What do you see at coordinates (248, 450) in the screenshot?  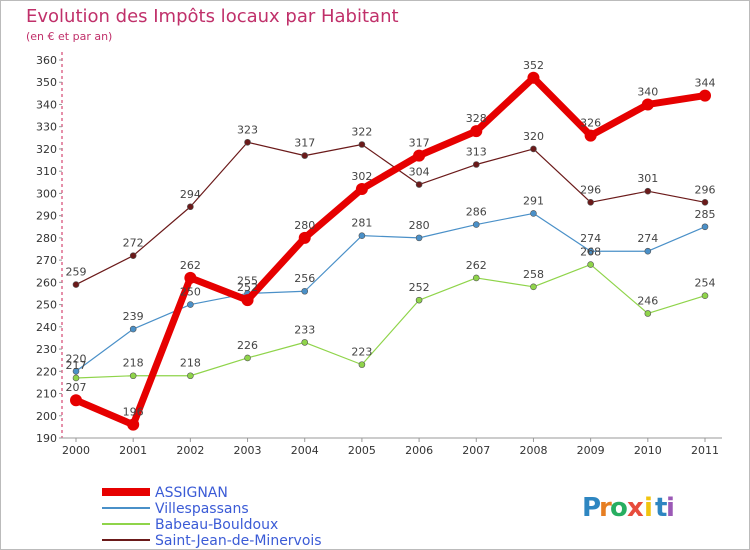 I see `x-tick-label: 2003` at bounding box center [248, 450].